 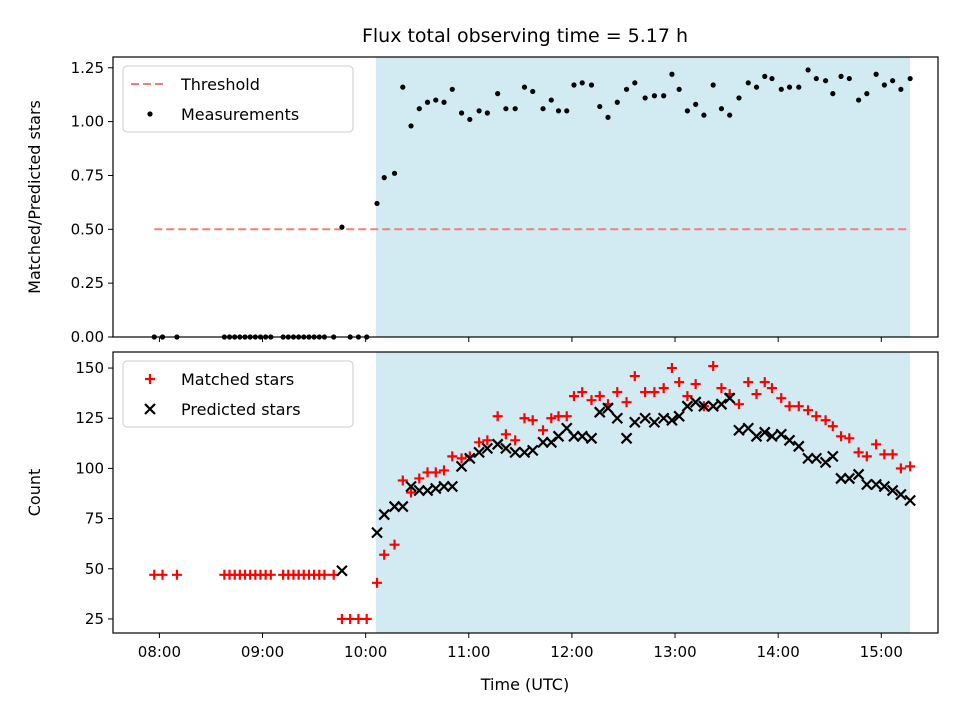 I want to click on x-tick-label: 15:00, so click(x=881, y=652).